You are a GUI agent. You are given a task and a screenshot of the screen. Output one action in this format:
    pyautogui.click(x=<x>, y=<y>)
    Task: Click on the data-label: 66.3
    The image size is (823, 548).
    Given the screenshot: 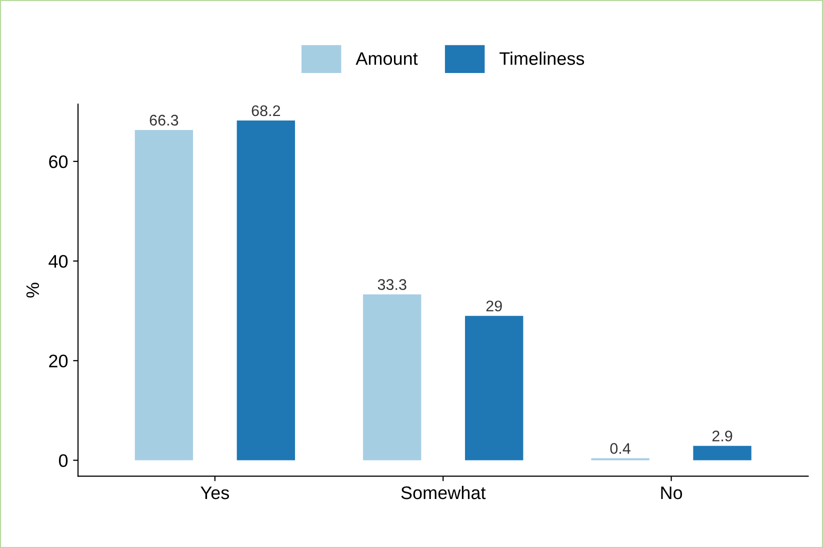 What is the action you would take?
    pyautogui.click(x=164, y=120)
    